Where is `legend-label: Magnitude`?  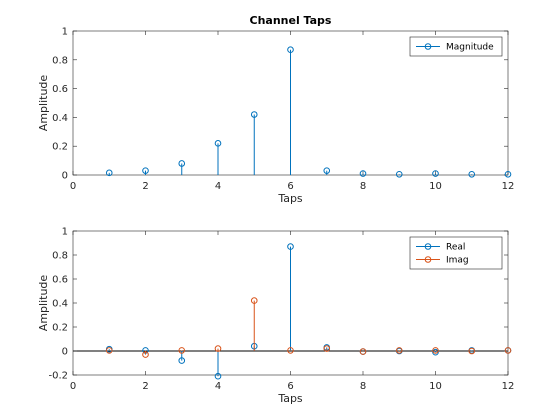 legend-label: Magnitude is located at coordinates (470, 48).